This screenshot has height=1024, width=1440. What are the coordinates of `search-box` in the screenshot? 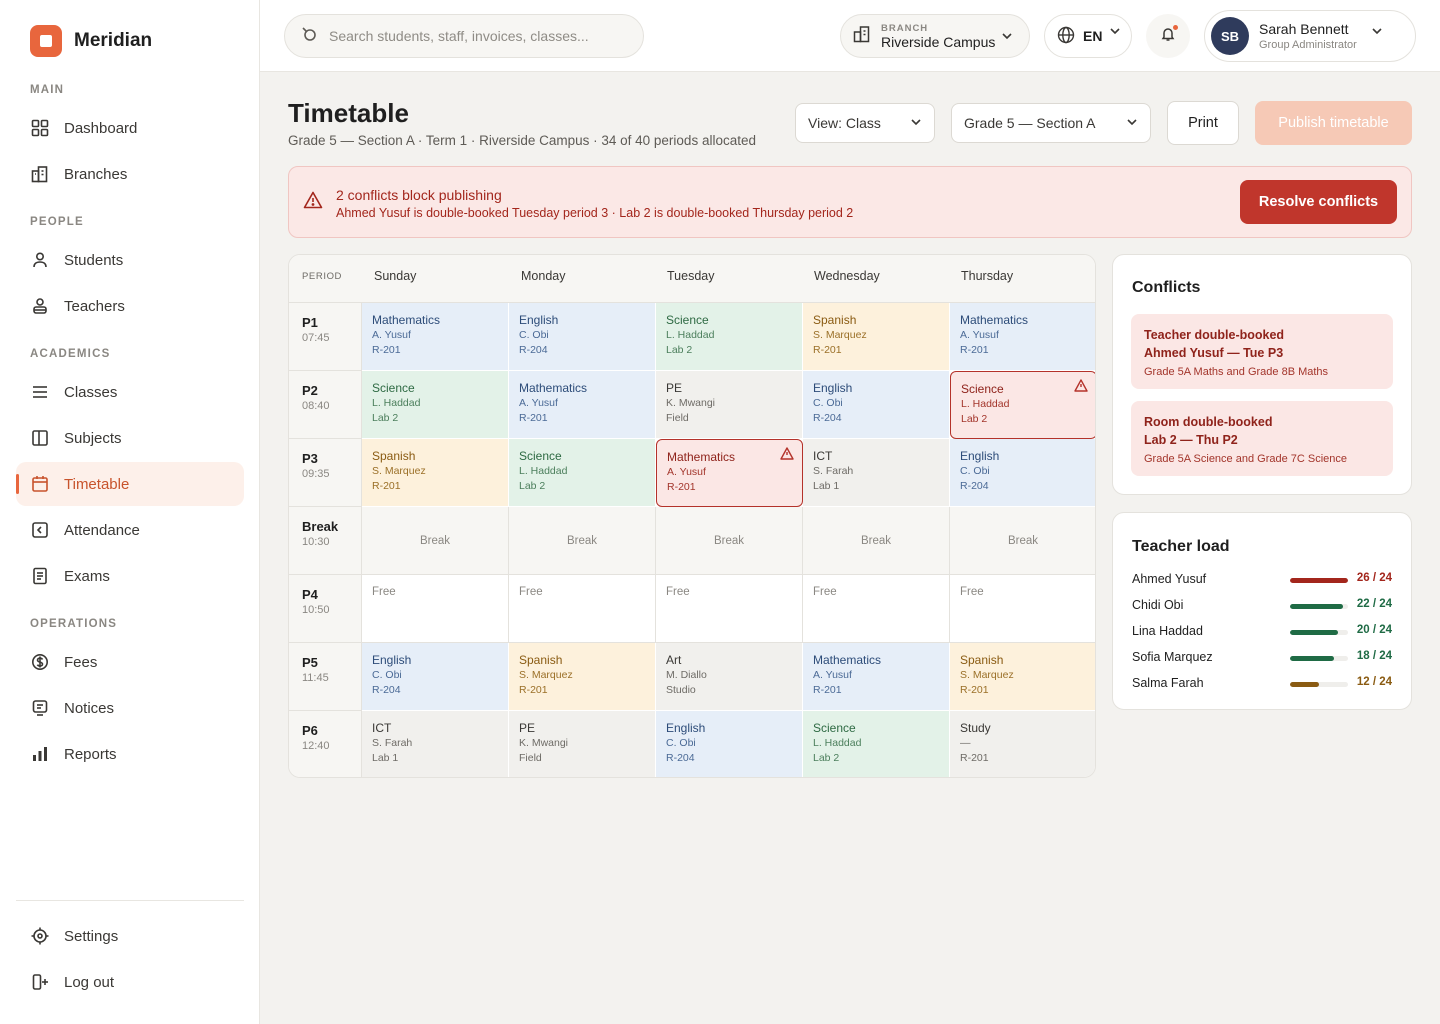 It's located at (464, 36).